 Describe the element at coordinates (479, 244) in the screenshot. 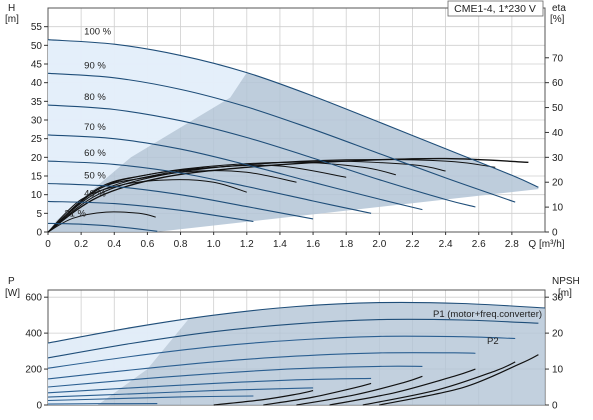

I see `x-tick-label: 2.6` at that location.